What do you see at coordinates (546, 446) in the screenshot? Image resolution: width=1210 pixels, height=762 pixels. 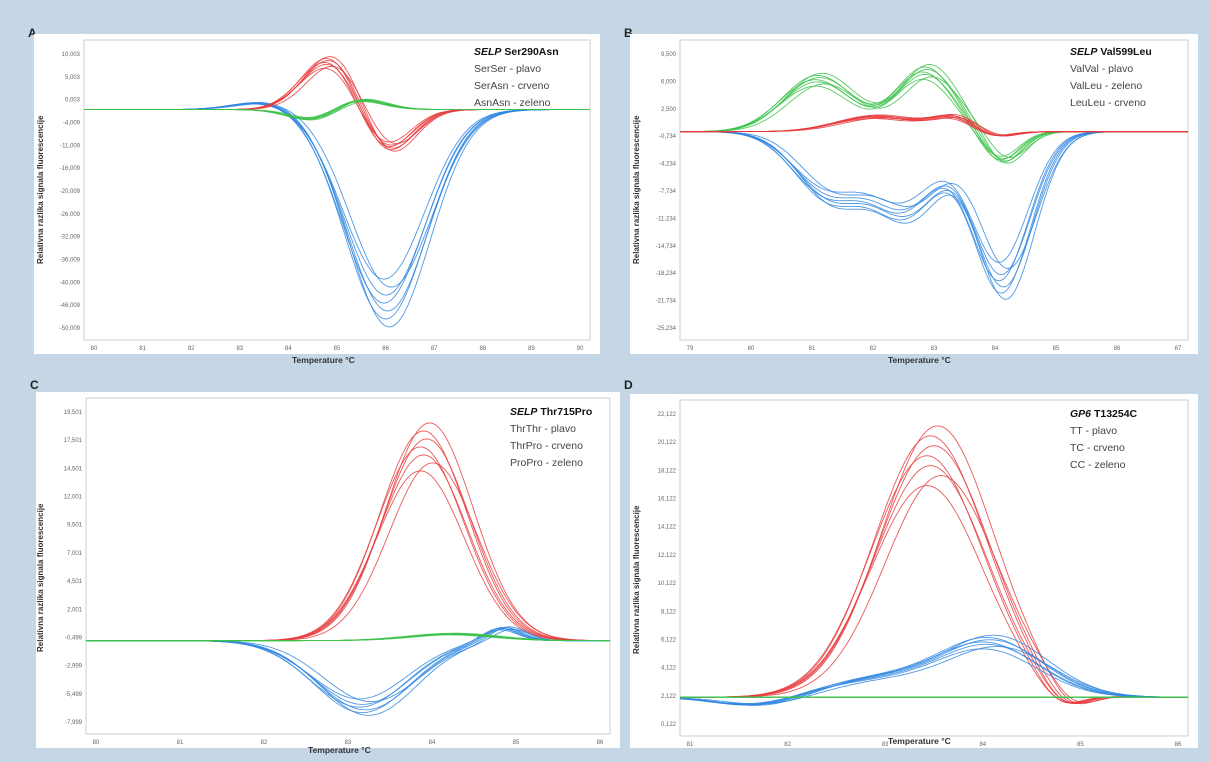 I see `legend-entry: ThrPro - crveno` at bounding box center [546, 446].